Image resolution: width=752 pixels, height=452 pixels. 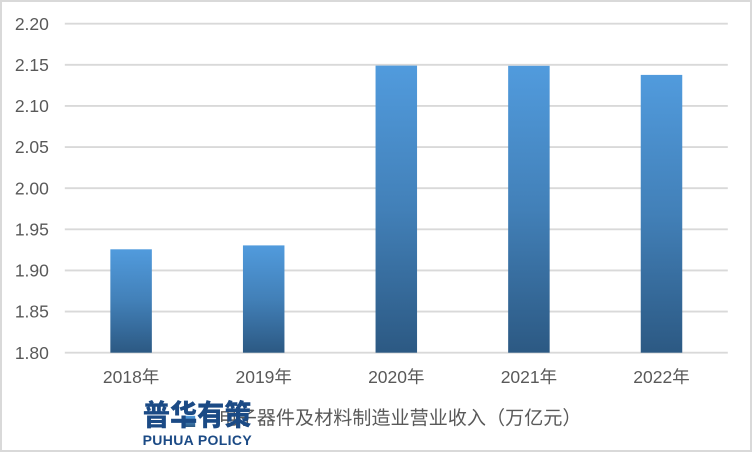 What do you see at coordinates (32, 353) in the screenshot?
I see `svg-text: 1.80` at bounding box center [32, 353].